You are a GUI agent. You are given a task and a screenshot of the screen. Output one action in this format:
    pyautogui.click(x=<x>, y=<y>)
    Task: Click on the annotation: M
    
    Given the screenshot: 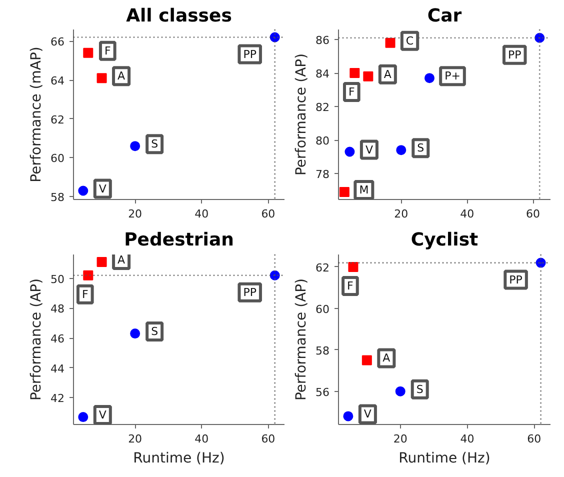 What is the action you would take?
    pyautogui.click(x=364, y=189)
    